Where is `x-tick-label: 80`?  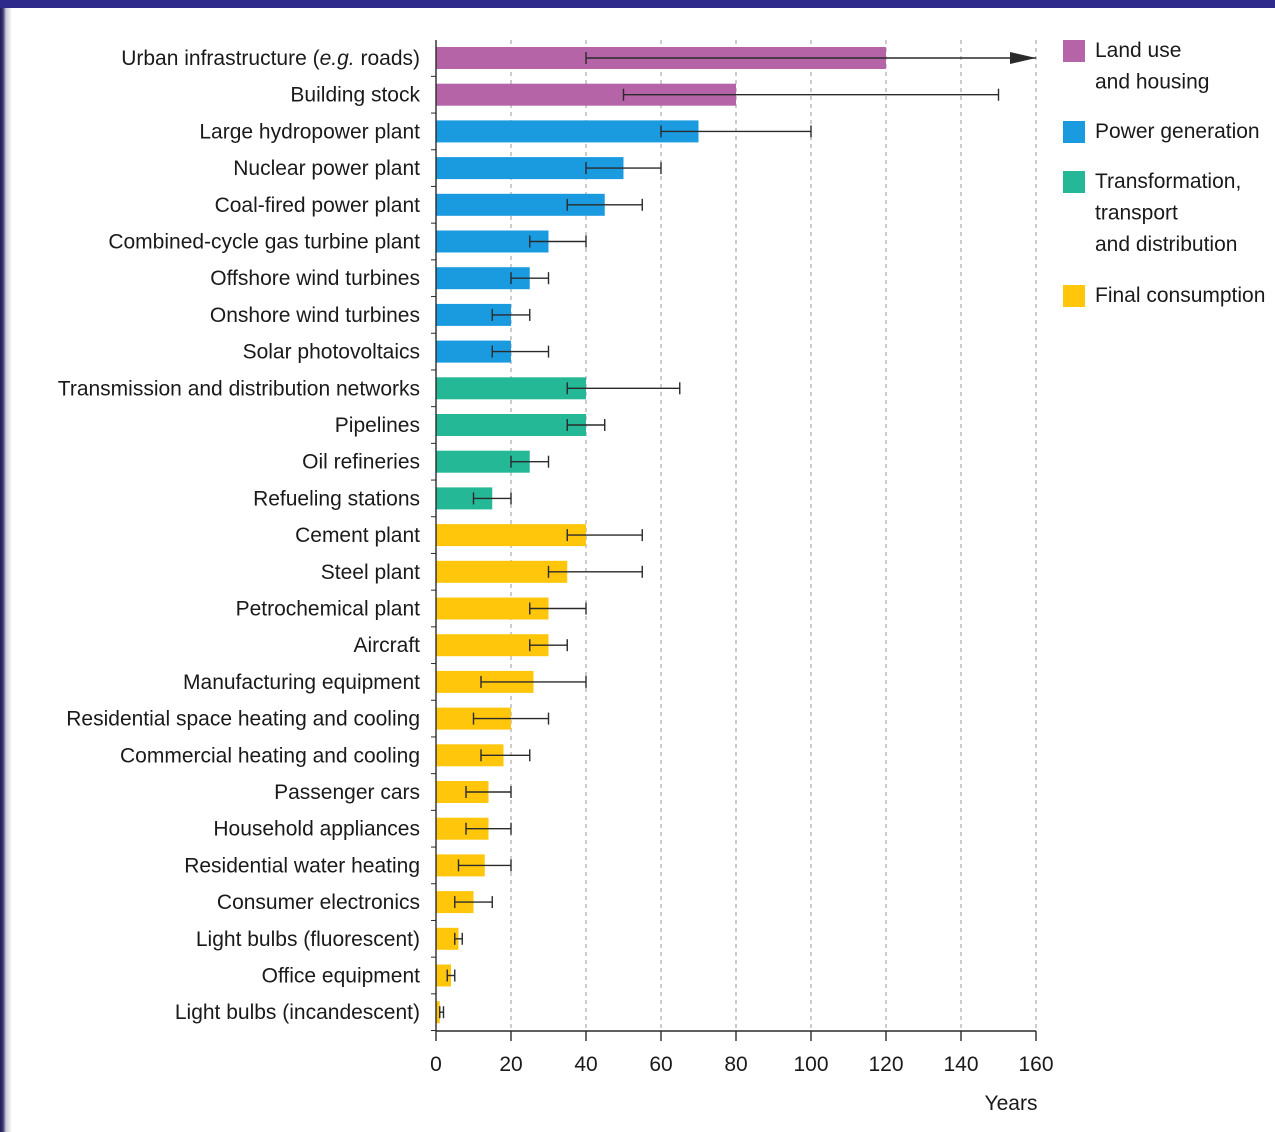 x-tick-label: 80 is located at coordinates (735, 1064).